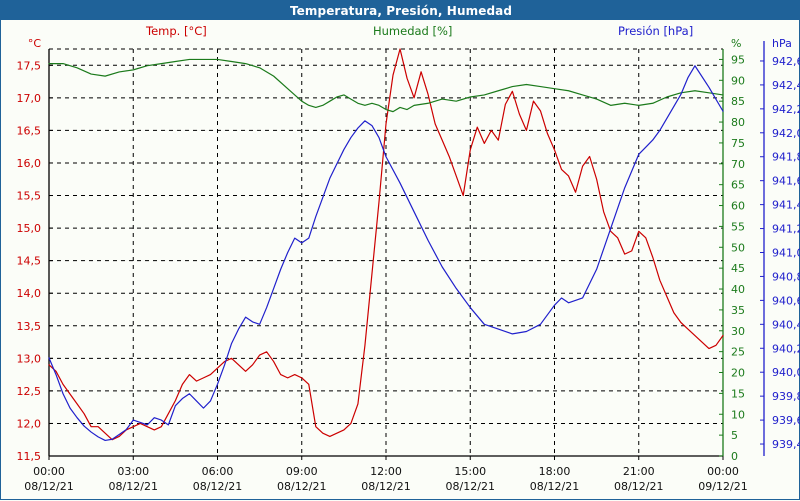  I want to click on svg-text: 16,5, so click(29, 130).